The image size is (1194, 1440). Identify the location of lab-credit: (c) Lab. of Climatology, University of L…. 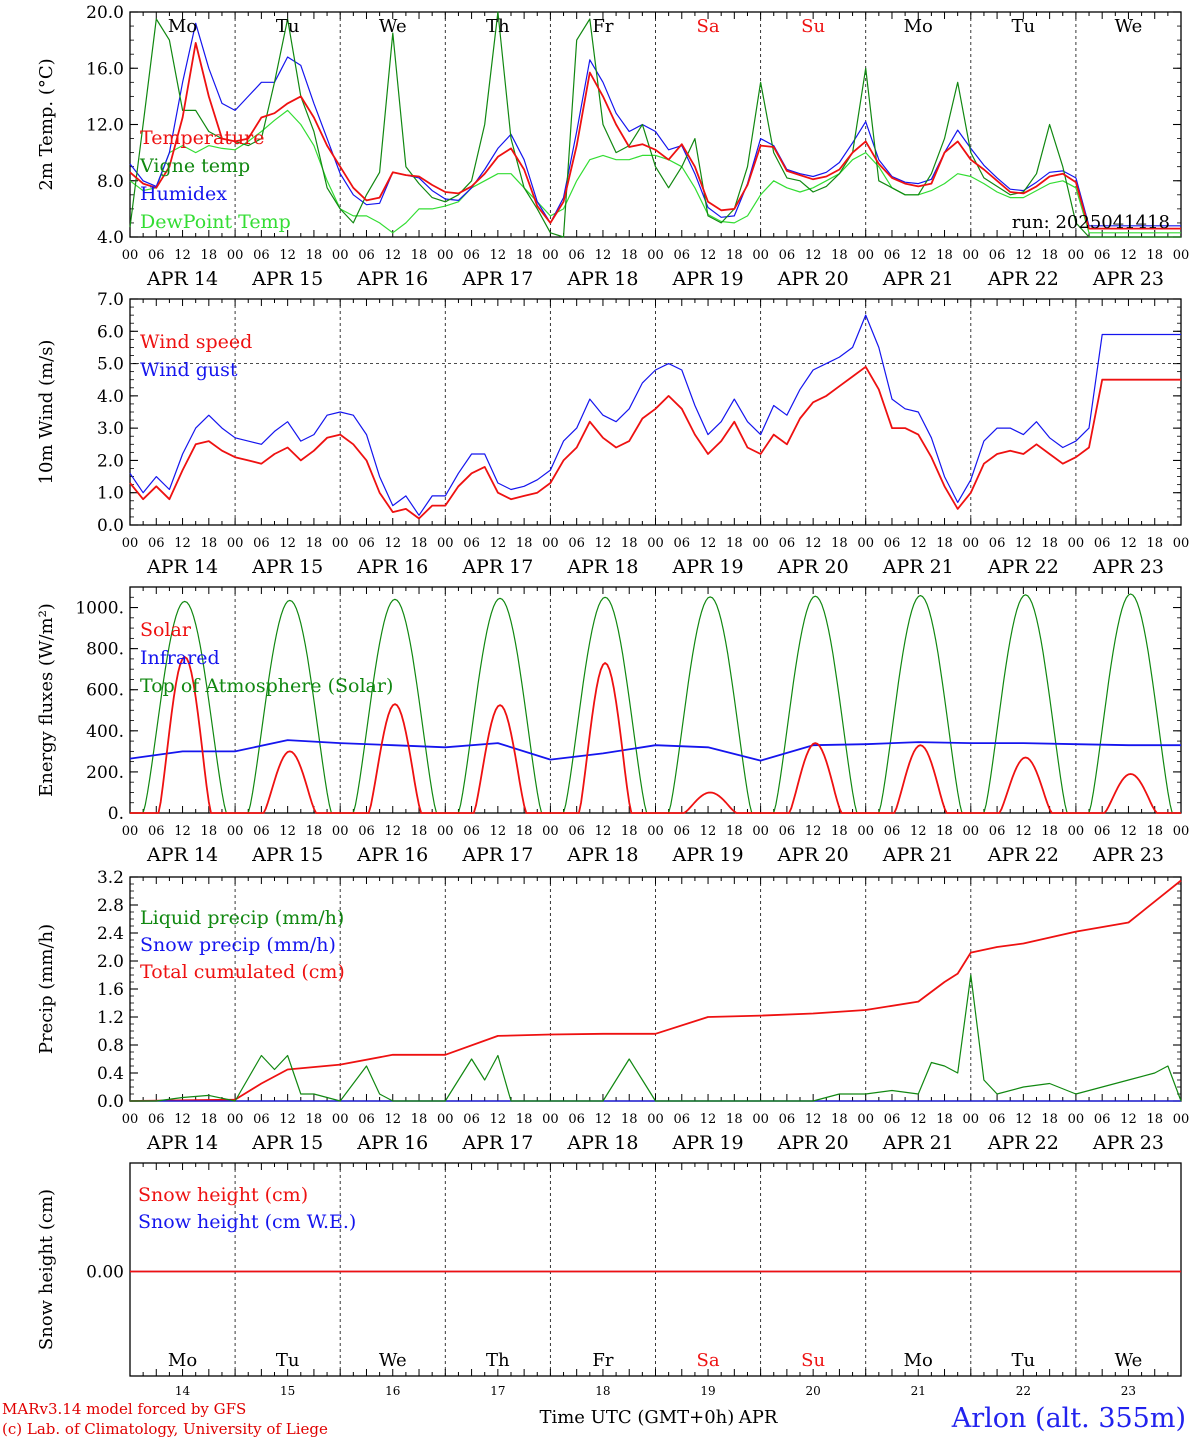
(165, 1429).